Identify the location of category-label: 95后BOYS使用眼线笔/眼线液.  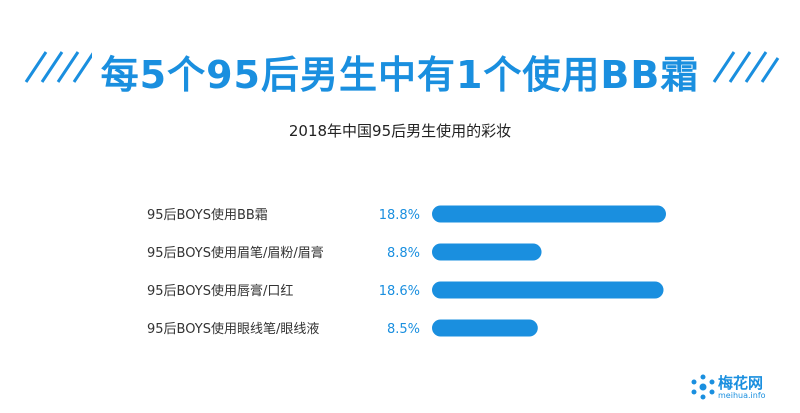
(233, 329).